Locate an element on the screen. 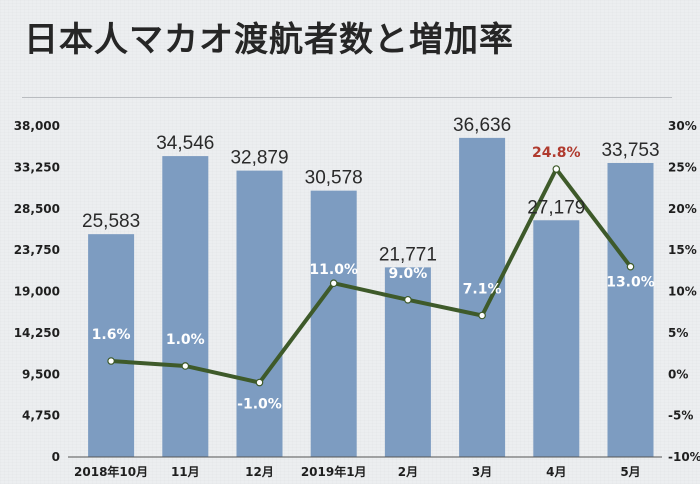  line-value-label: 13.0% is located at coordinates (630, 283).